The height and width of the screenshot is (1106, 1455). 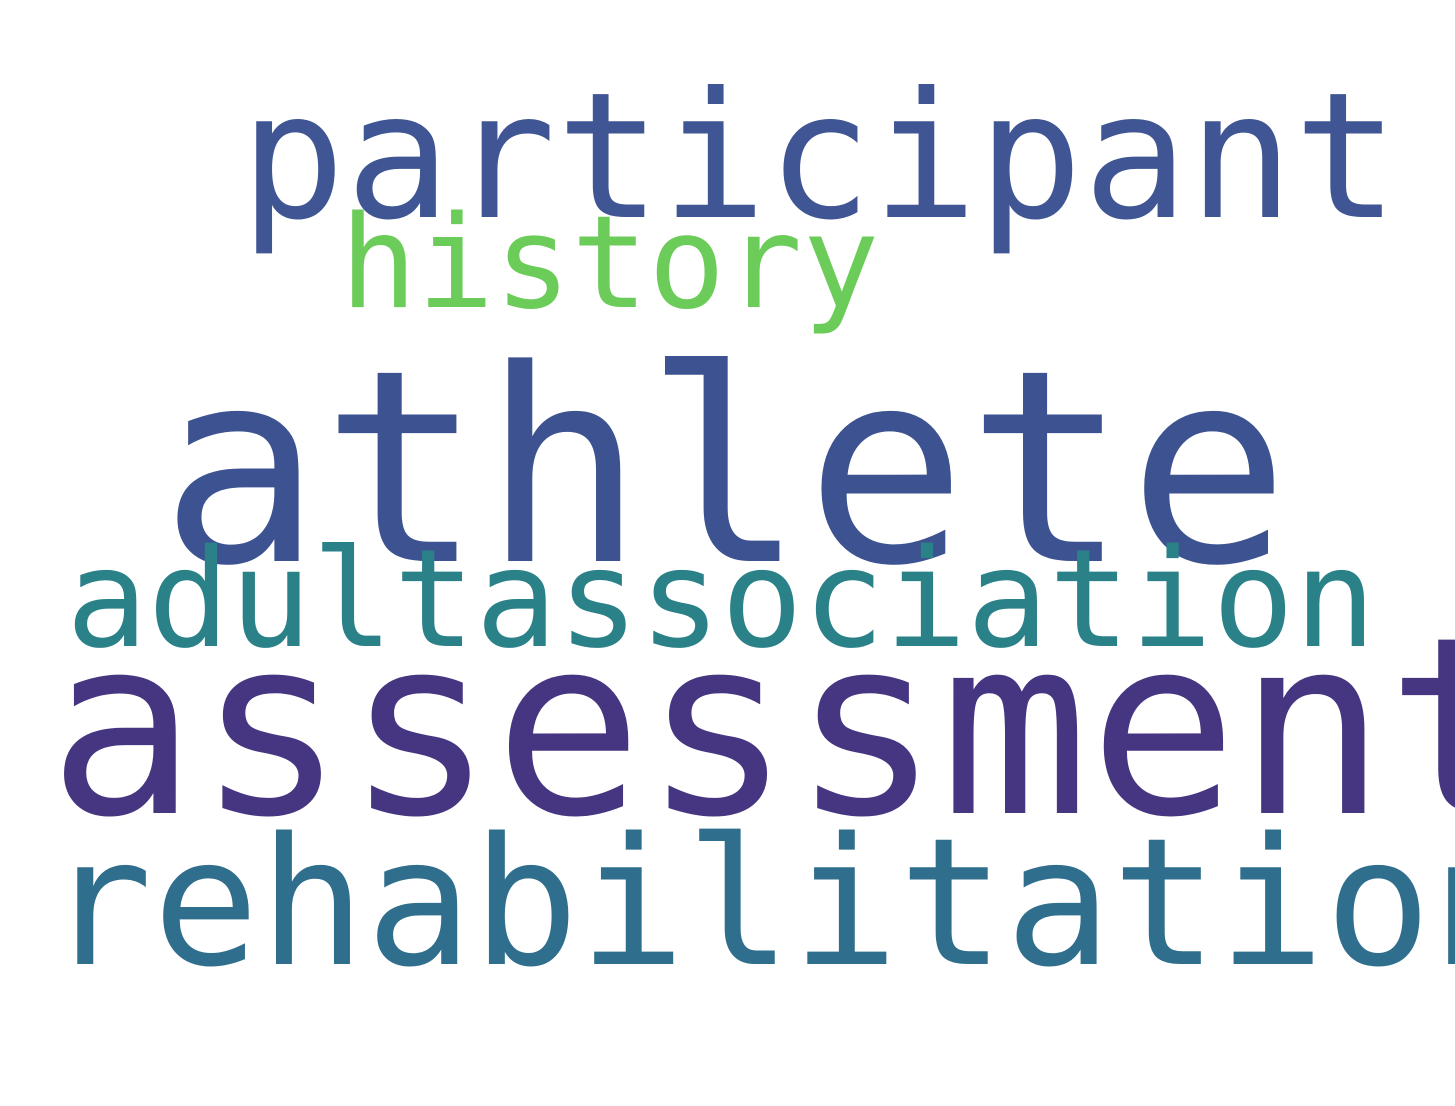 What do you see at coordinates (721, 600) in the screenshot?
I see `word-adultassociation: adultassociation` at bounding box center [721, 600].